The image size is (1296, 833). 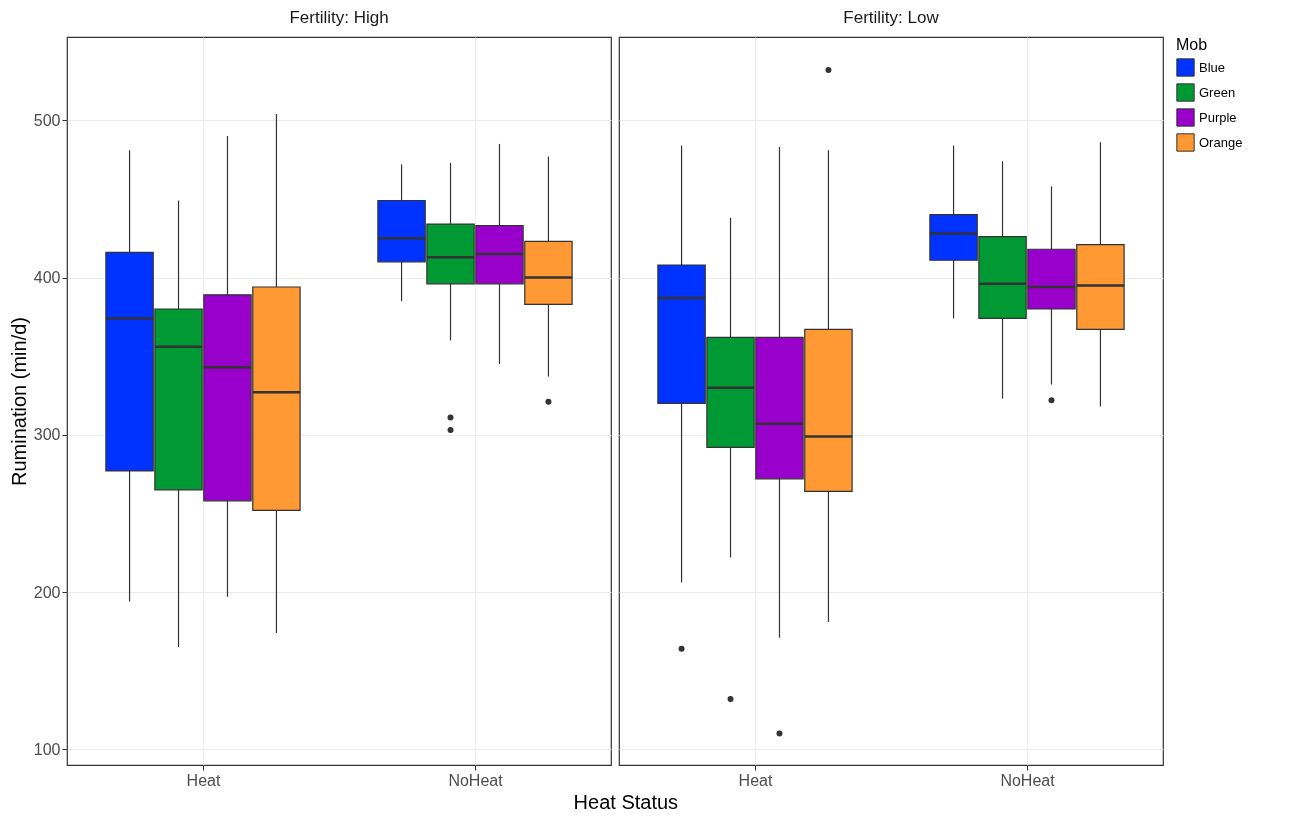 I want to click on x-axis-title: Heat Status, so click(x=626, y=801).